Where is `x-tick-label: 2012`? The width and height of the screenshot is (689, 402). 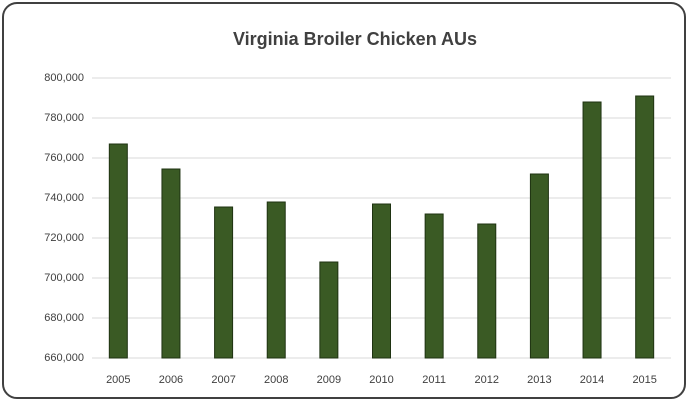
x-tick-label: 2012 is located at coordinates (487, 380).